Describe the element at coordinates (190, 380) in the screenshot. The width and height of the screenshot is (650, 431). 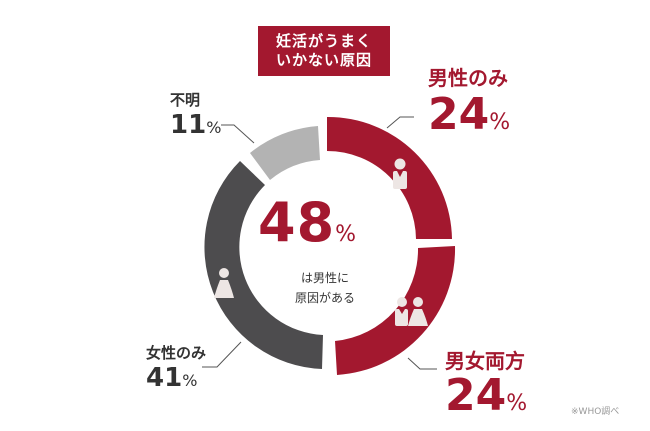
I see `label-female-only-unit: %` at that location.